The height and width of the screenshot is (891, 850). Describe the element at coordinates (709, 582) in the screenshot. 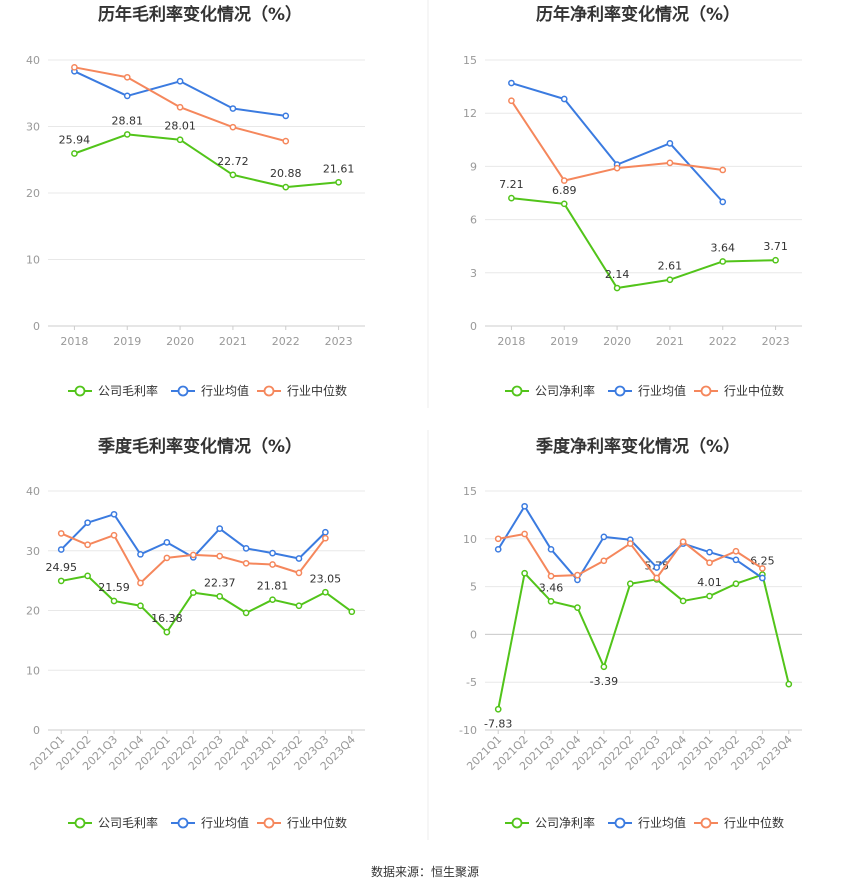

I see `data-label: 4.01` at that location.